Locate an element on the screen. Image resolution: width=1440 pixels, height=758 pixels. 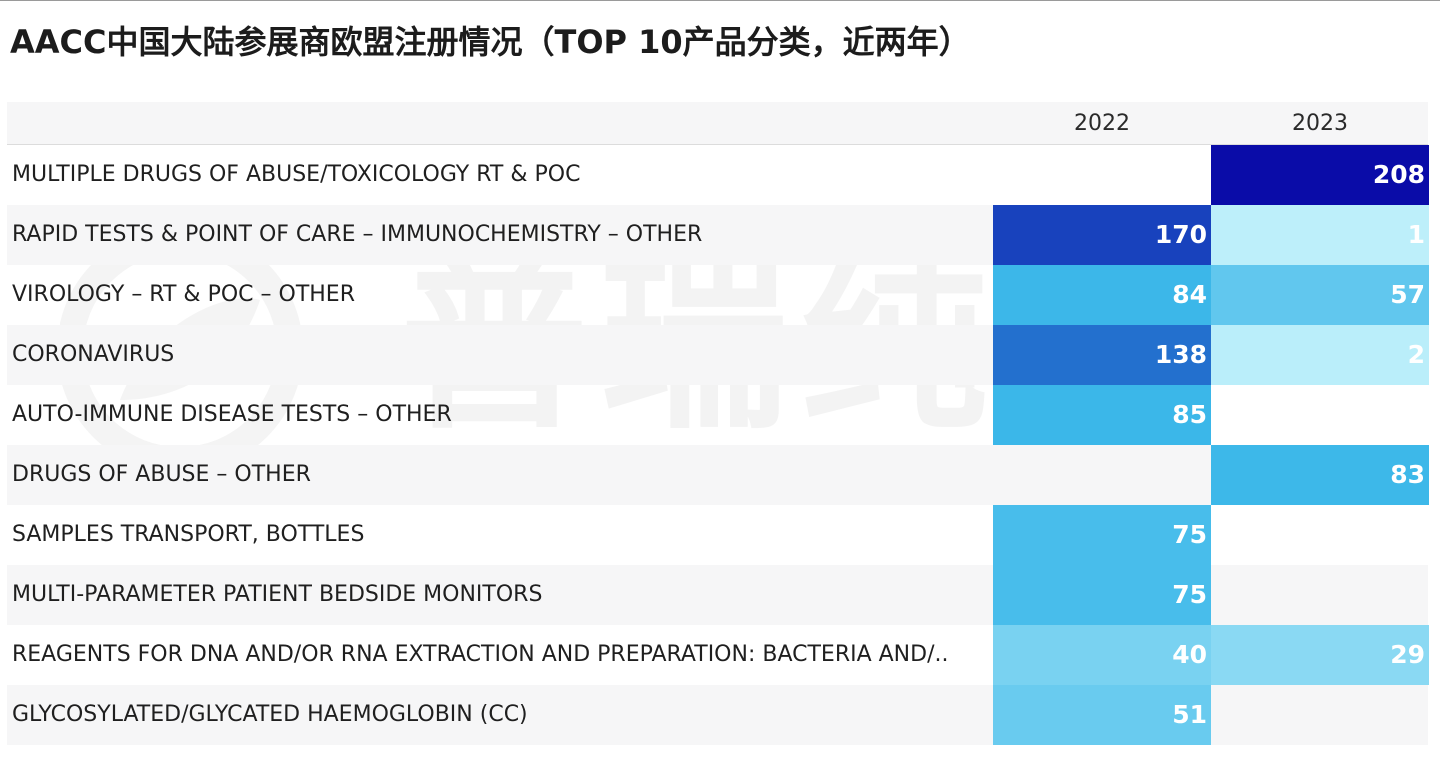
row-label: VIROLOGY – RT & POC – OTHER is located at coordinates (183, 294).